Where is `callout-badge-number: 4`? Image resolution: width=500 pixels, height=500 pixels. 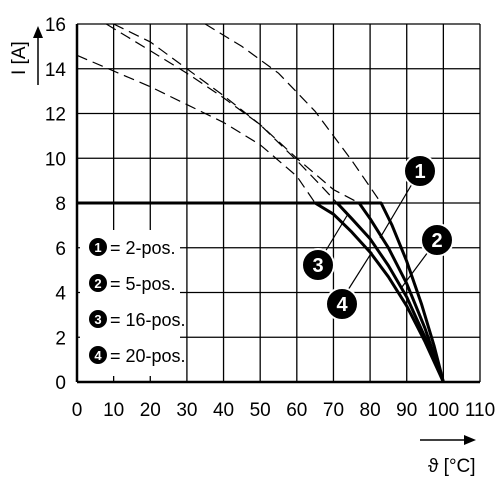 callout-badge-number: 4 is located at coordinates (342, 305).